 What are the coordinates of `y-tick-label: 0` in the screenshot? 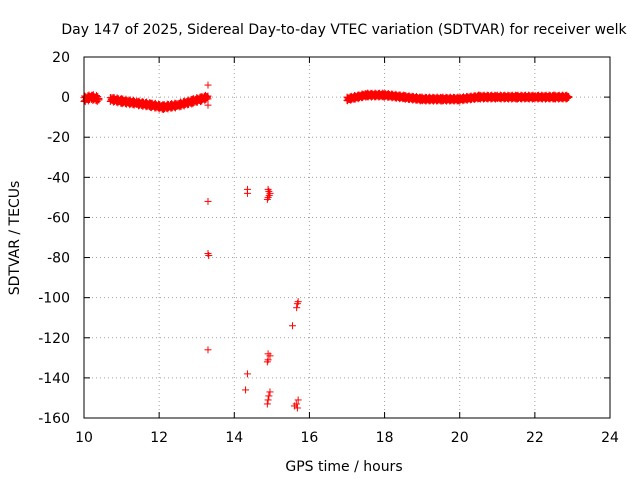 It's located at (65, 98).